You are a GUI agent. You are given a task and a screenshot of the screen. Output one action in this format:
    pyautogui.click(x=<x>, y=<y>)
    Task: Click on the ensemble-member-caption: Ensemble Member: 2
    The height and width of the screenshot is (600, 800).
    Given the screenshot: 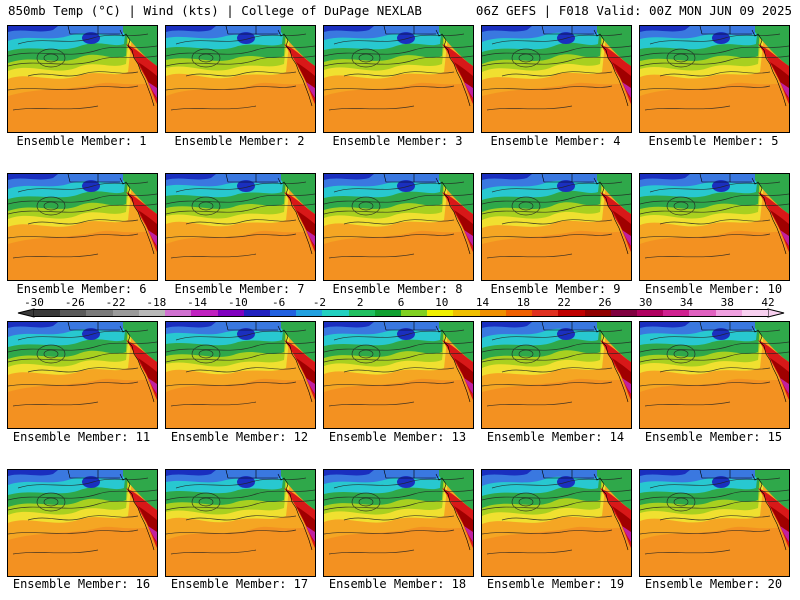 What is the action you would take?
    pyautogui.click(x=239, y=141)
    